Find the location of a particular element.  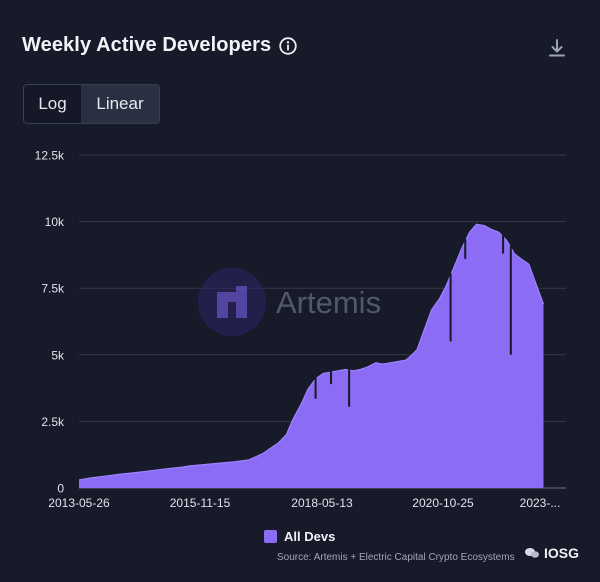

iosg-badge: IOSG is located at coordinates (552, 553).